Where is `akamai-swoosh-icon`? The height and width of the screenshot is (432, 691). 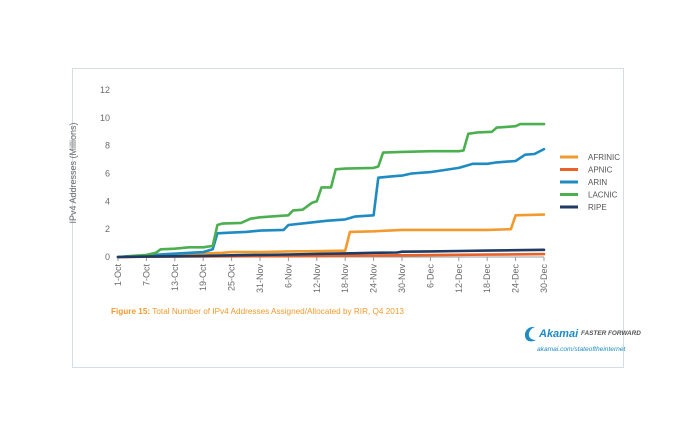 akamai-swoosh-icon is located at coordinates (530, 334).